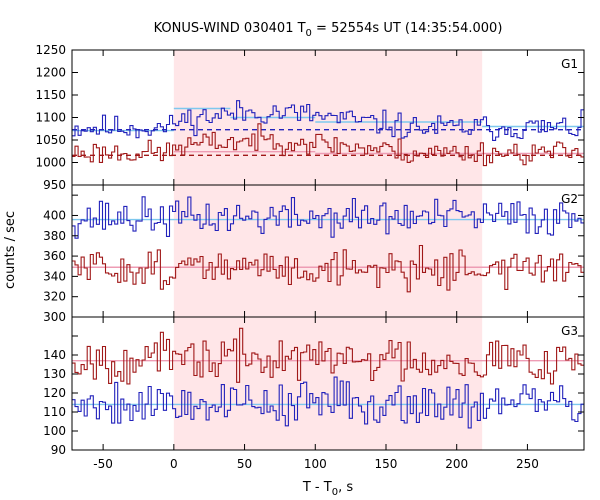 This screenshot has width=600, height=500. I want to click on y-tick-label: 320, so click(54, 297).